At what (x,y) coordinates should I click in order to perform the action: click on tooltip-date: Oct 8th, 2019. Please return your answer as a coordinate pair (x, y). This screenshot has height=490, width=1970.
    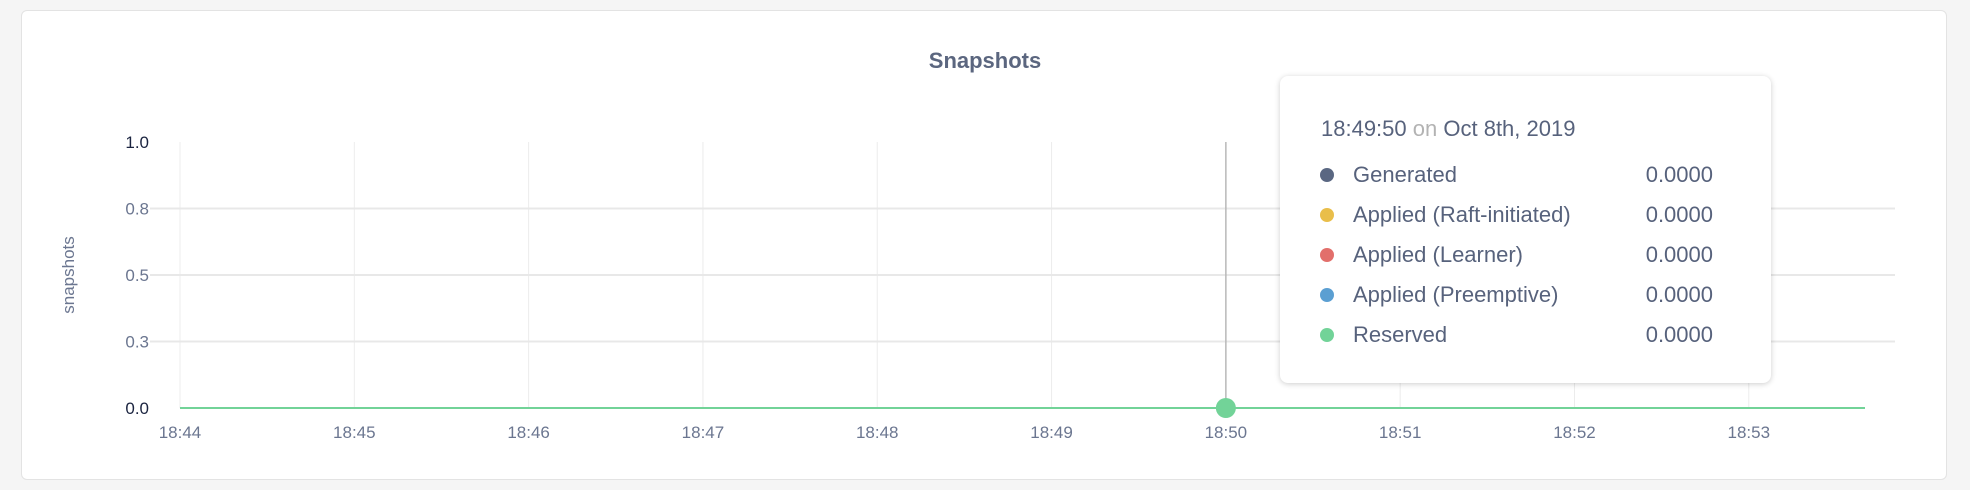
    Looking at the image, I should click on (1509, 128).